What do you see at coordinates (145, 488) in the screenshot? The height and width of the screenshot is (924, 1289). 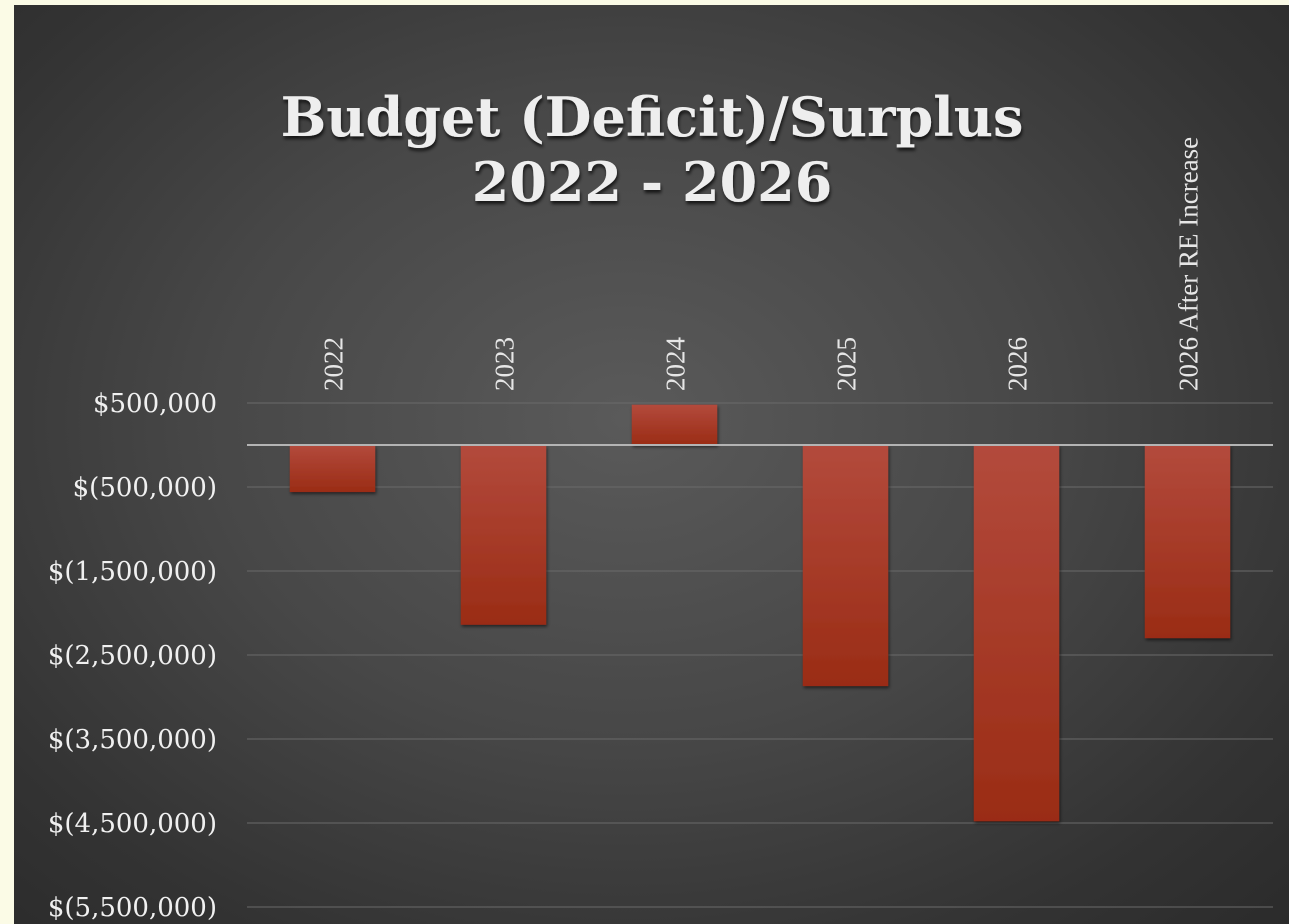 I see `y-tick-label: $(500,000)` at bounding box center [145, 488].